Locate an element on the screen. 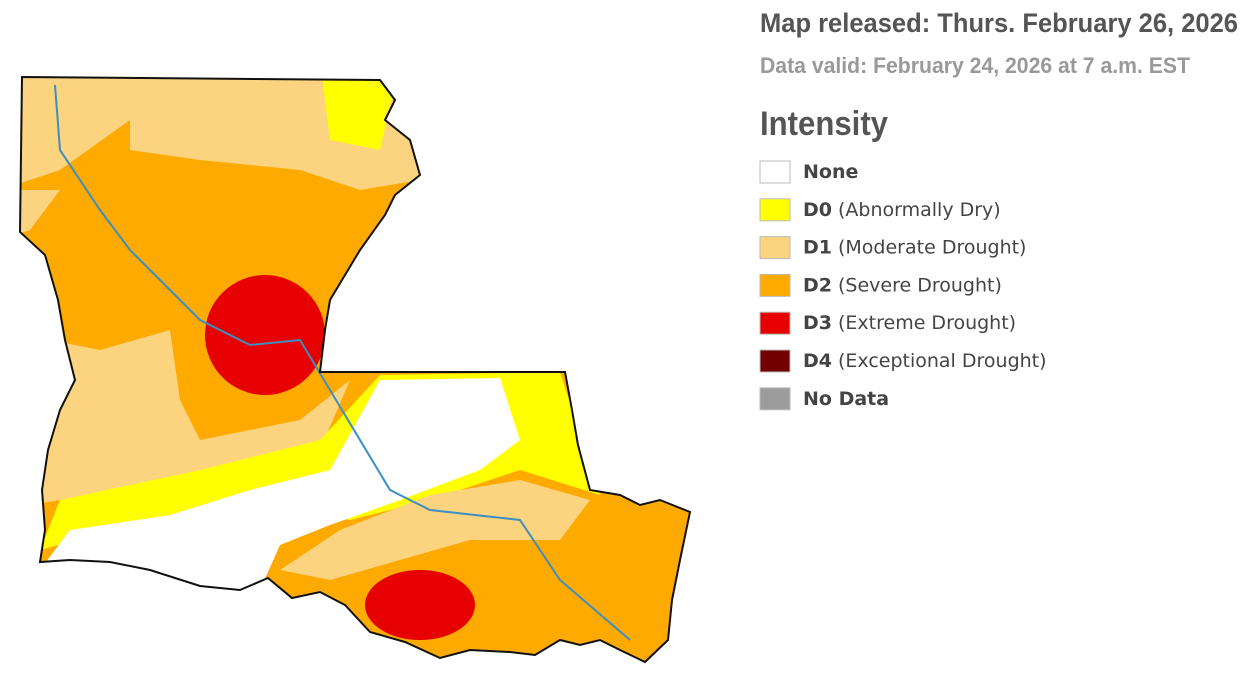 The height and width of the screenshot is (700, 1245). d1-northwest is located at coordinates (40, 215).